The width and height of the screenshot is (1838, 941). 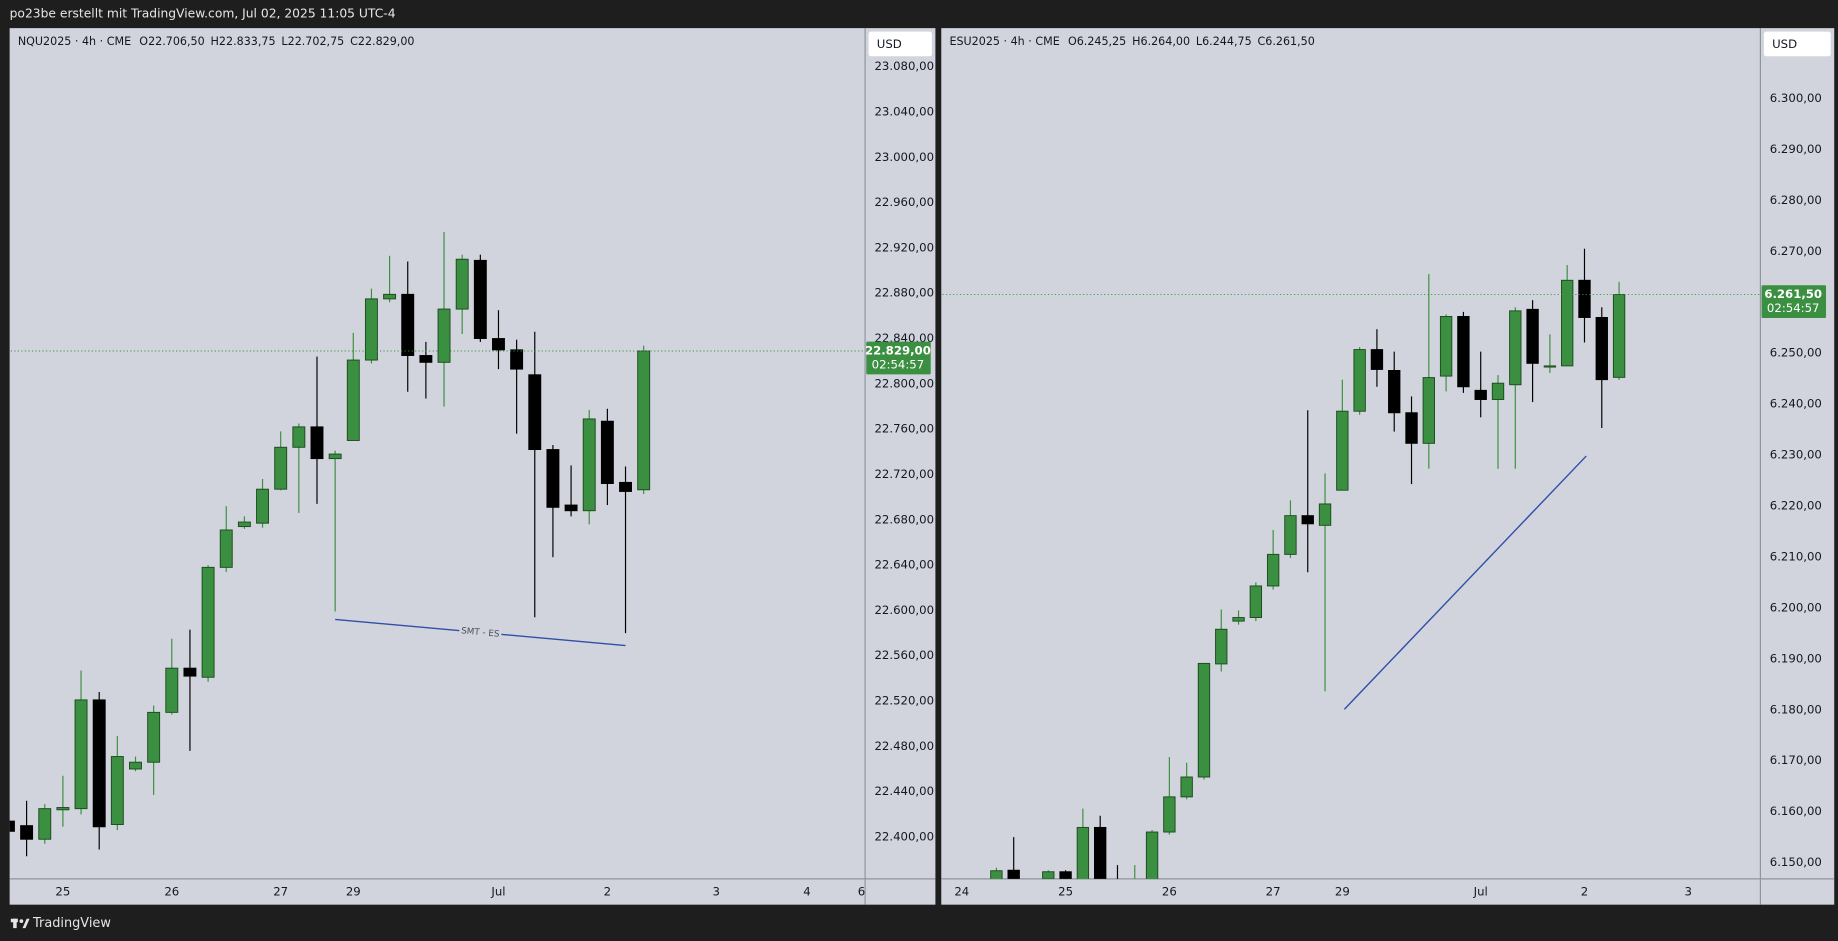 What do you see at coordinates (243, 41) in the screenshot?
I see `legend-ohlc: H22.833,75` at bounding box center [243, 41].